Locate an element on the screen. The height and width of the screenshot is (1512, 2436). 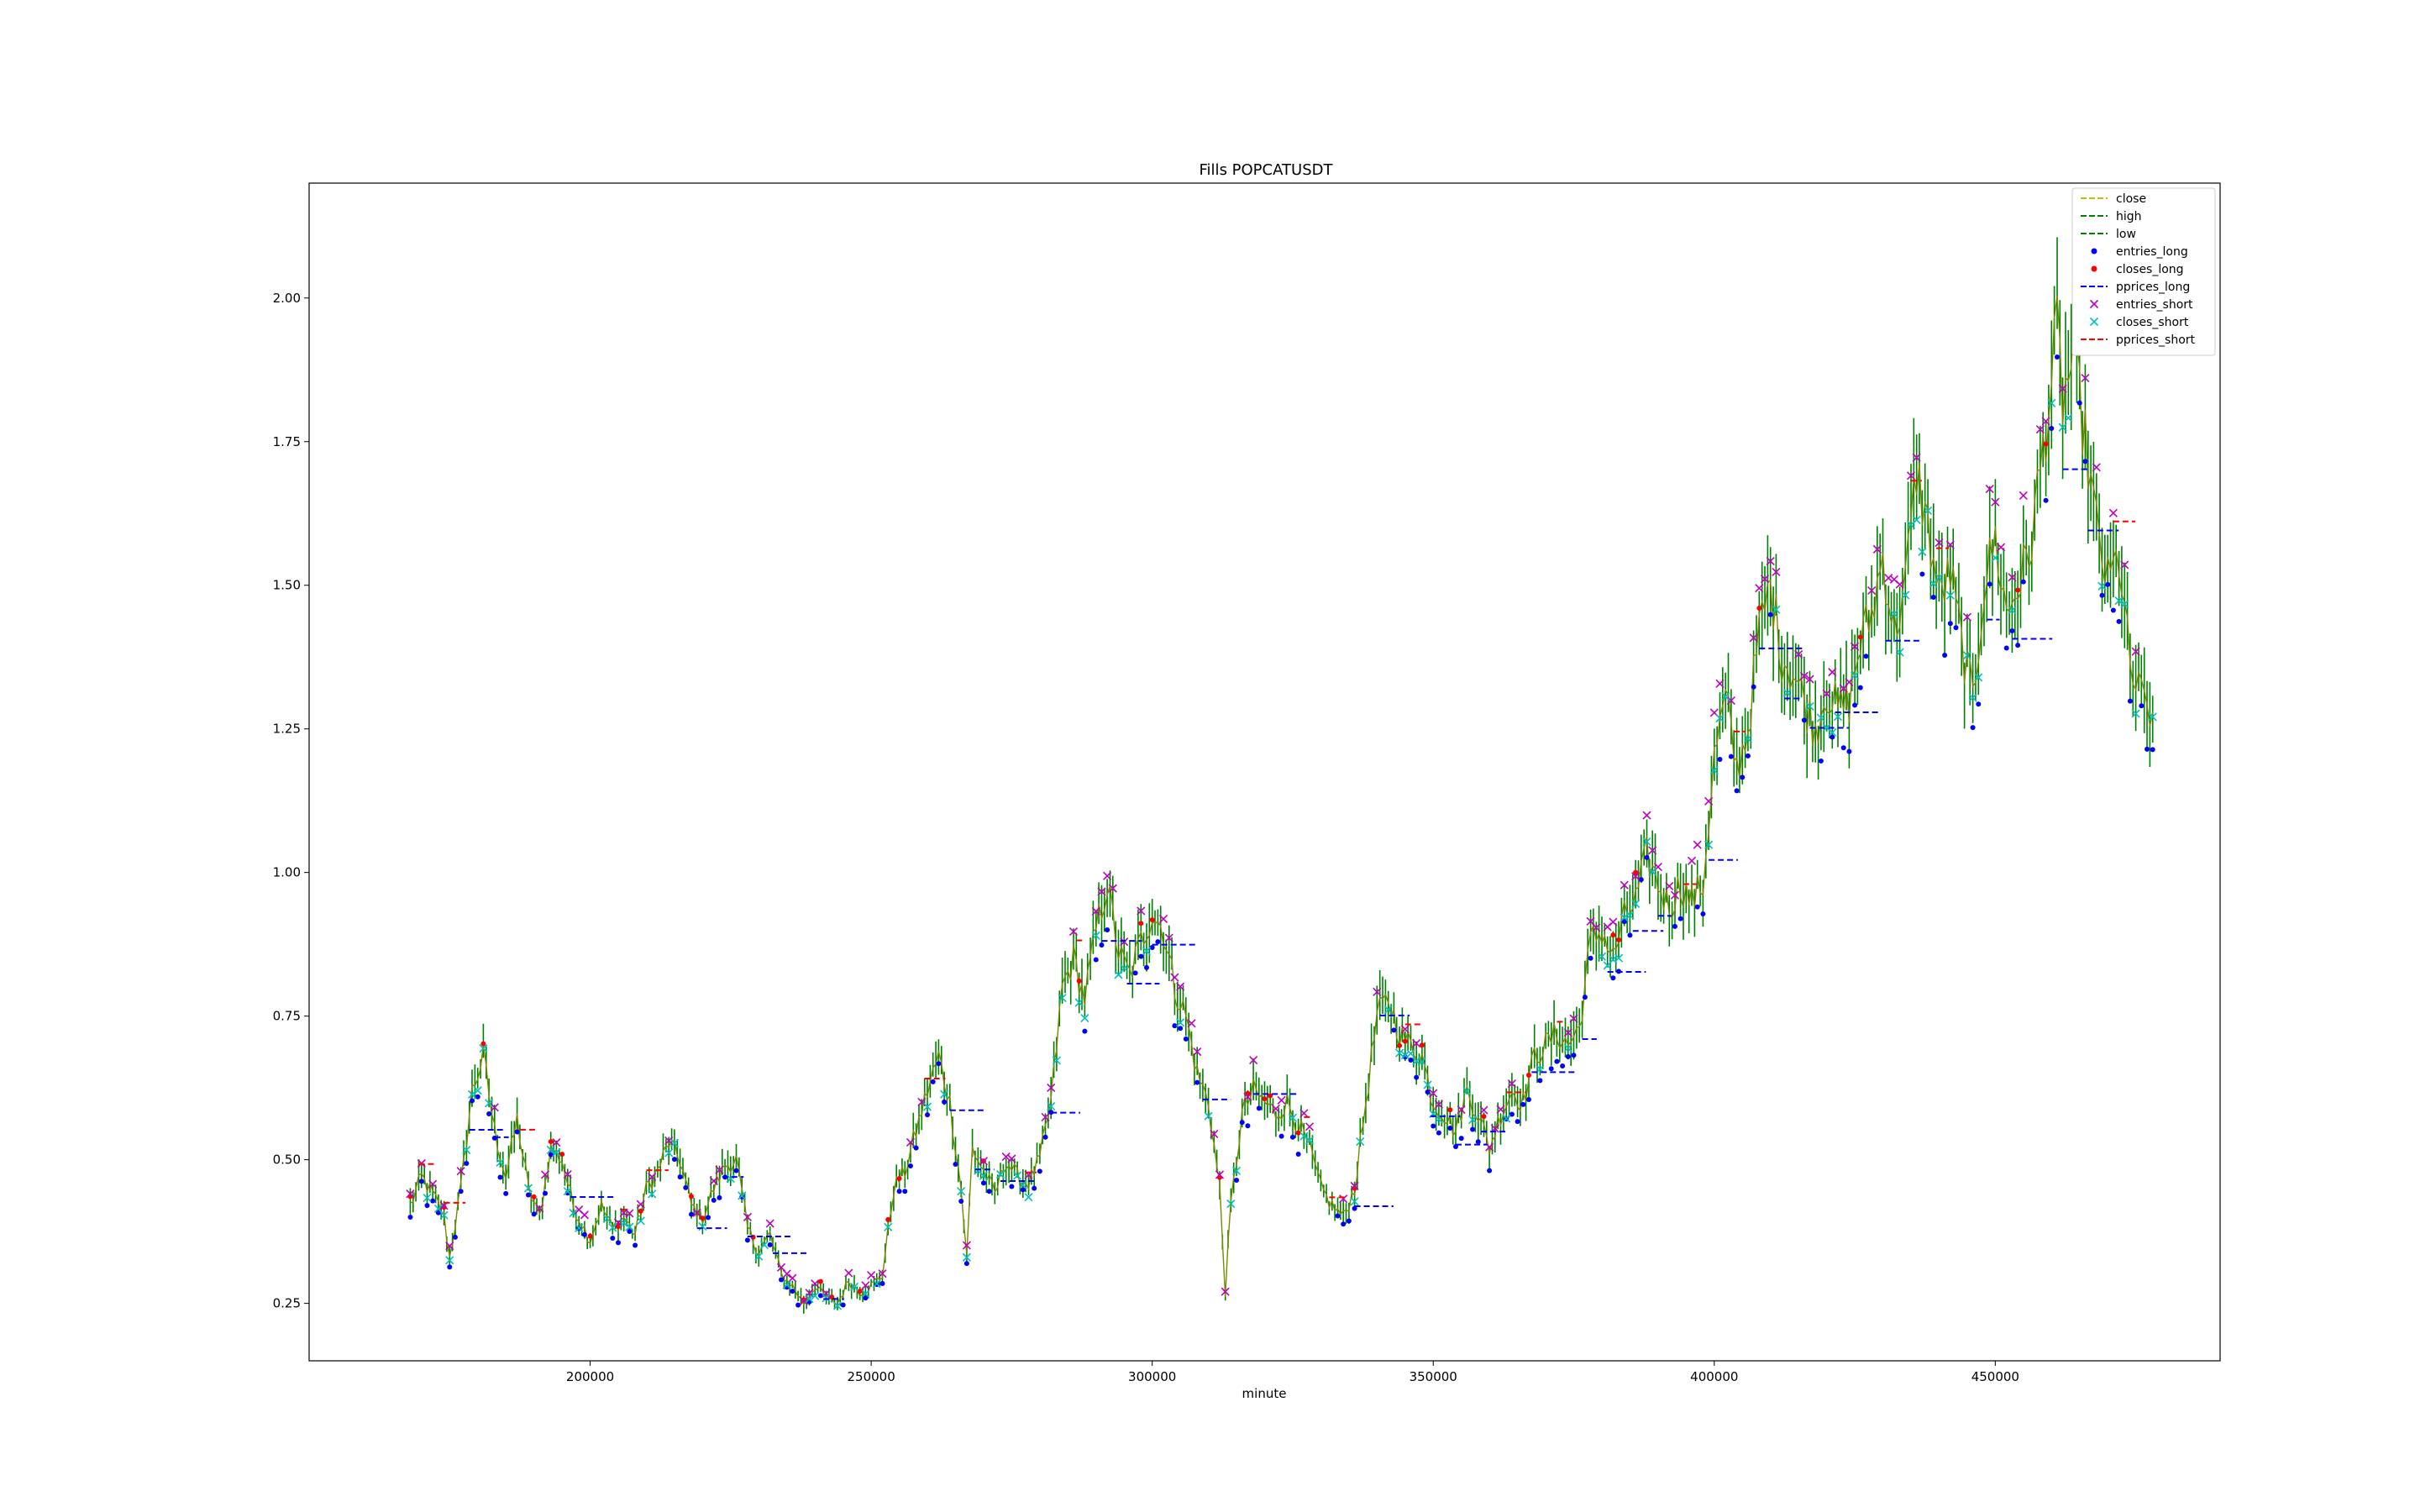
legend-label: entries_short is located at coordinates (2154, 305).